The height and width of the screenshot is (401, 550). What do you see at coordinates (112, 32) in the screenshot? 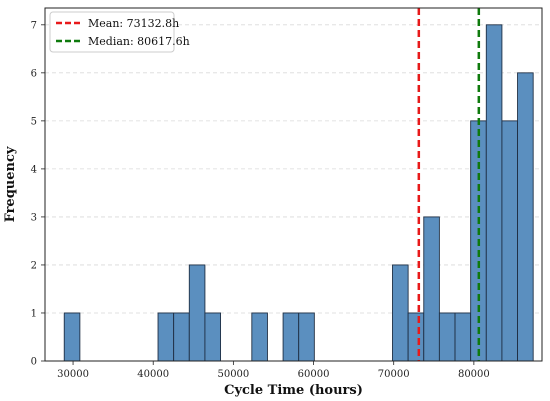
I see `legend-box` at bounding box center [112, 32].